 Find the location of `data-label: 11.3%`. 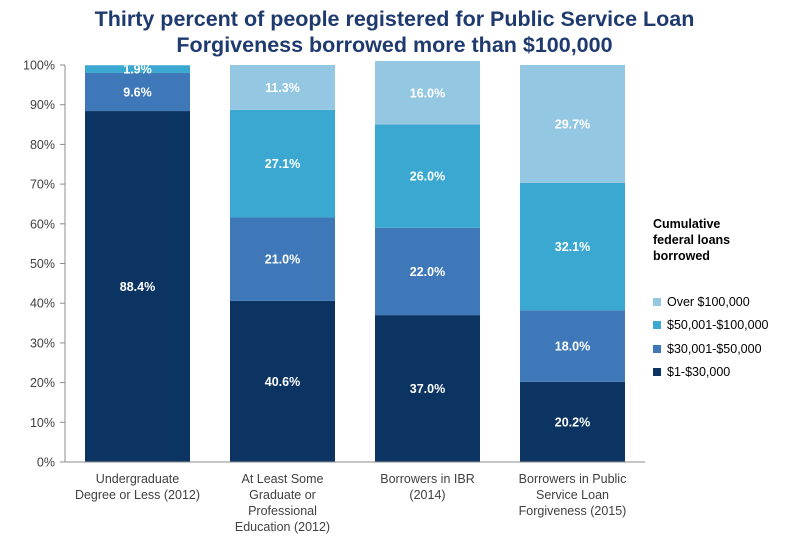

data-label: 11.3% is located at coordinates (282, 88).